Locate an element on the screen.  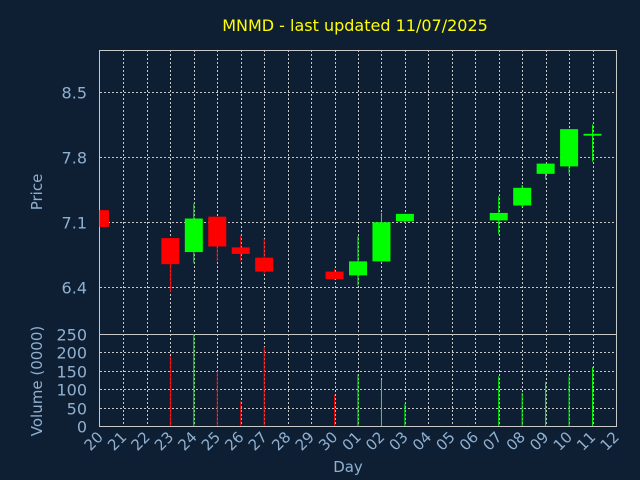
x-tick-label: 23 is located at coordinates (164, 441).